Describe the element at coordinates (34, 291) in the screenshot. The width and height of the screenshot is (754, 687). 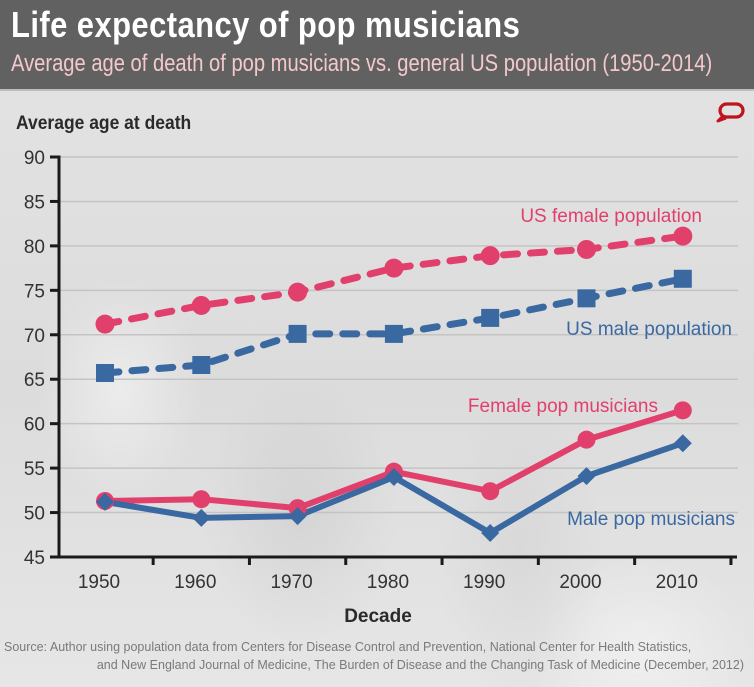
I see `y-tick-label: 75` at that location.